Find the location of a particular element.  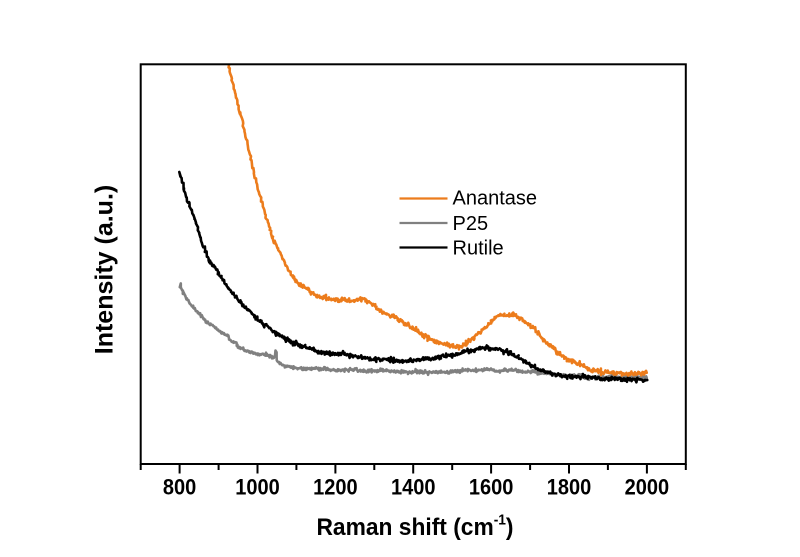

svg-text: 1200 is located at coordinates (335, 487).